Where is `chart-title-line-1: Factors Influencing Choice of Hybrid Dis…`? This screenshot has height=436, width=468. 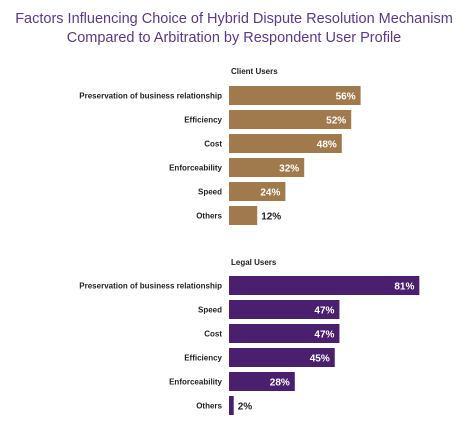 chart-title-line-1: Factors Influencing Choice of Hybrid Dis… is located at coordinates (234, 19).